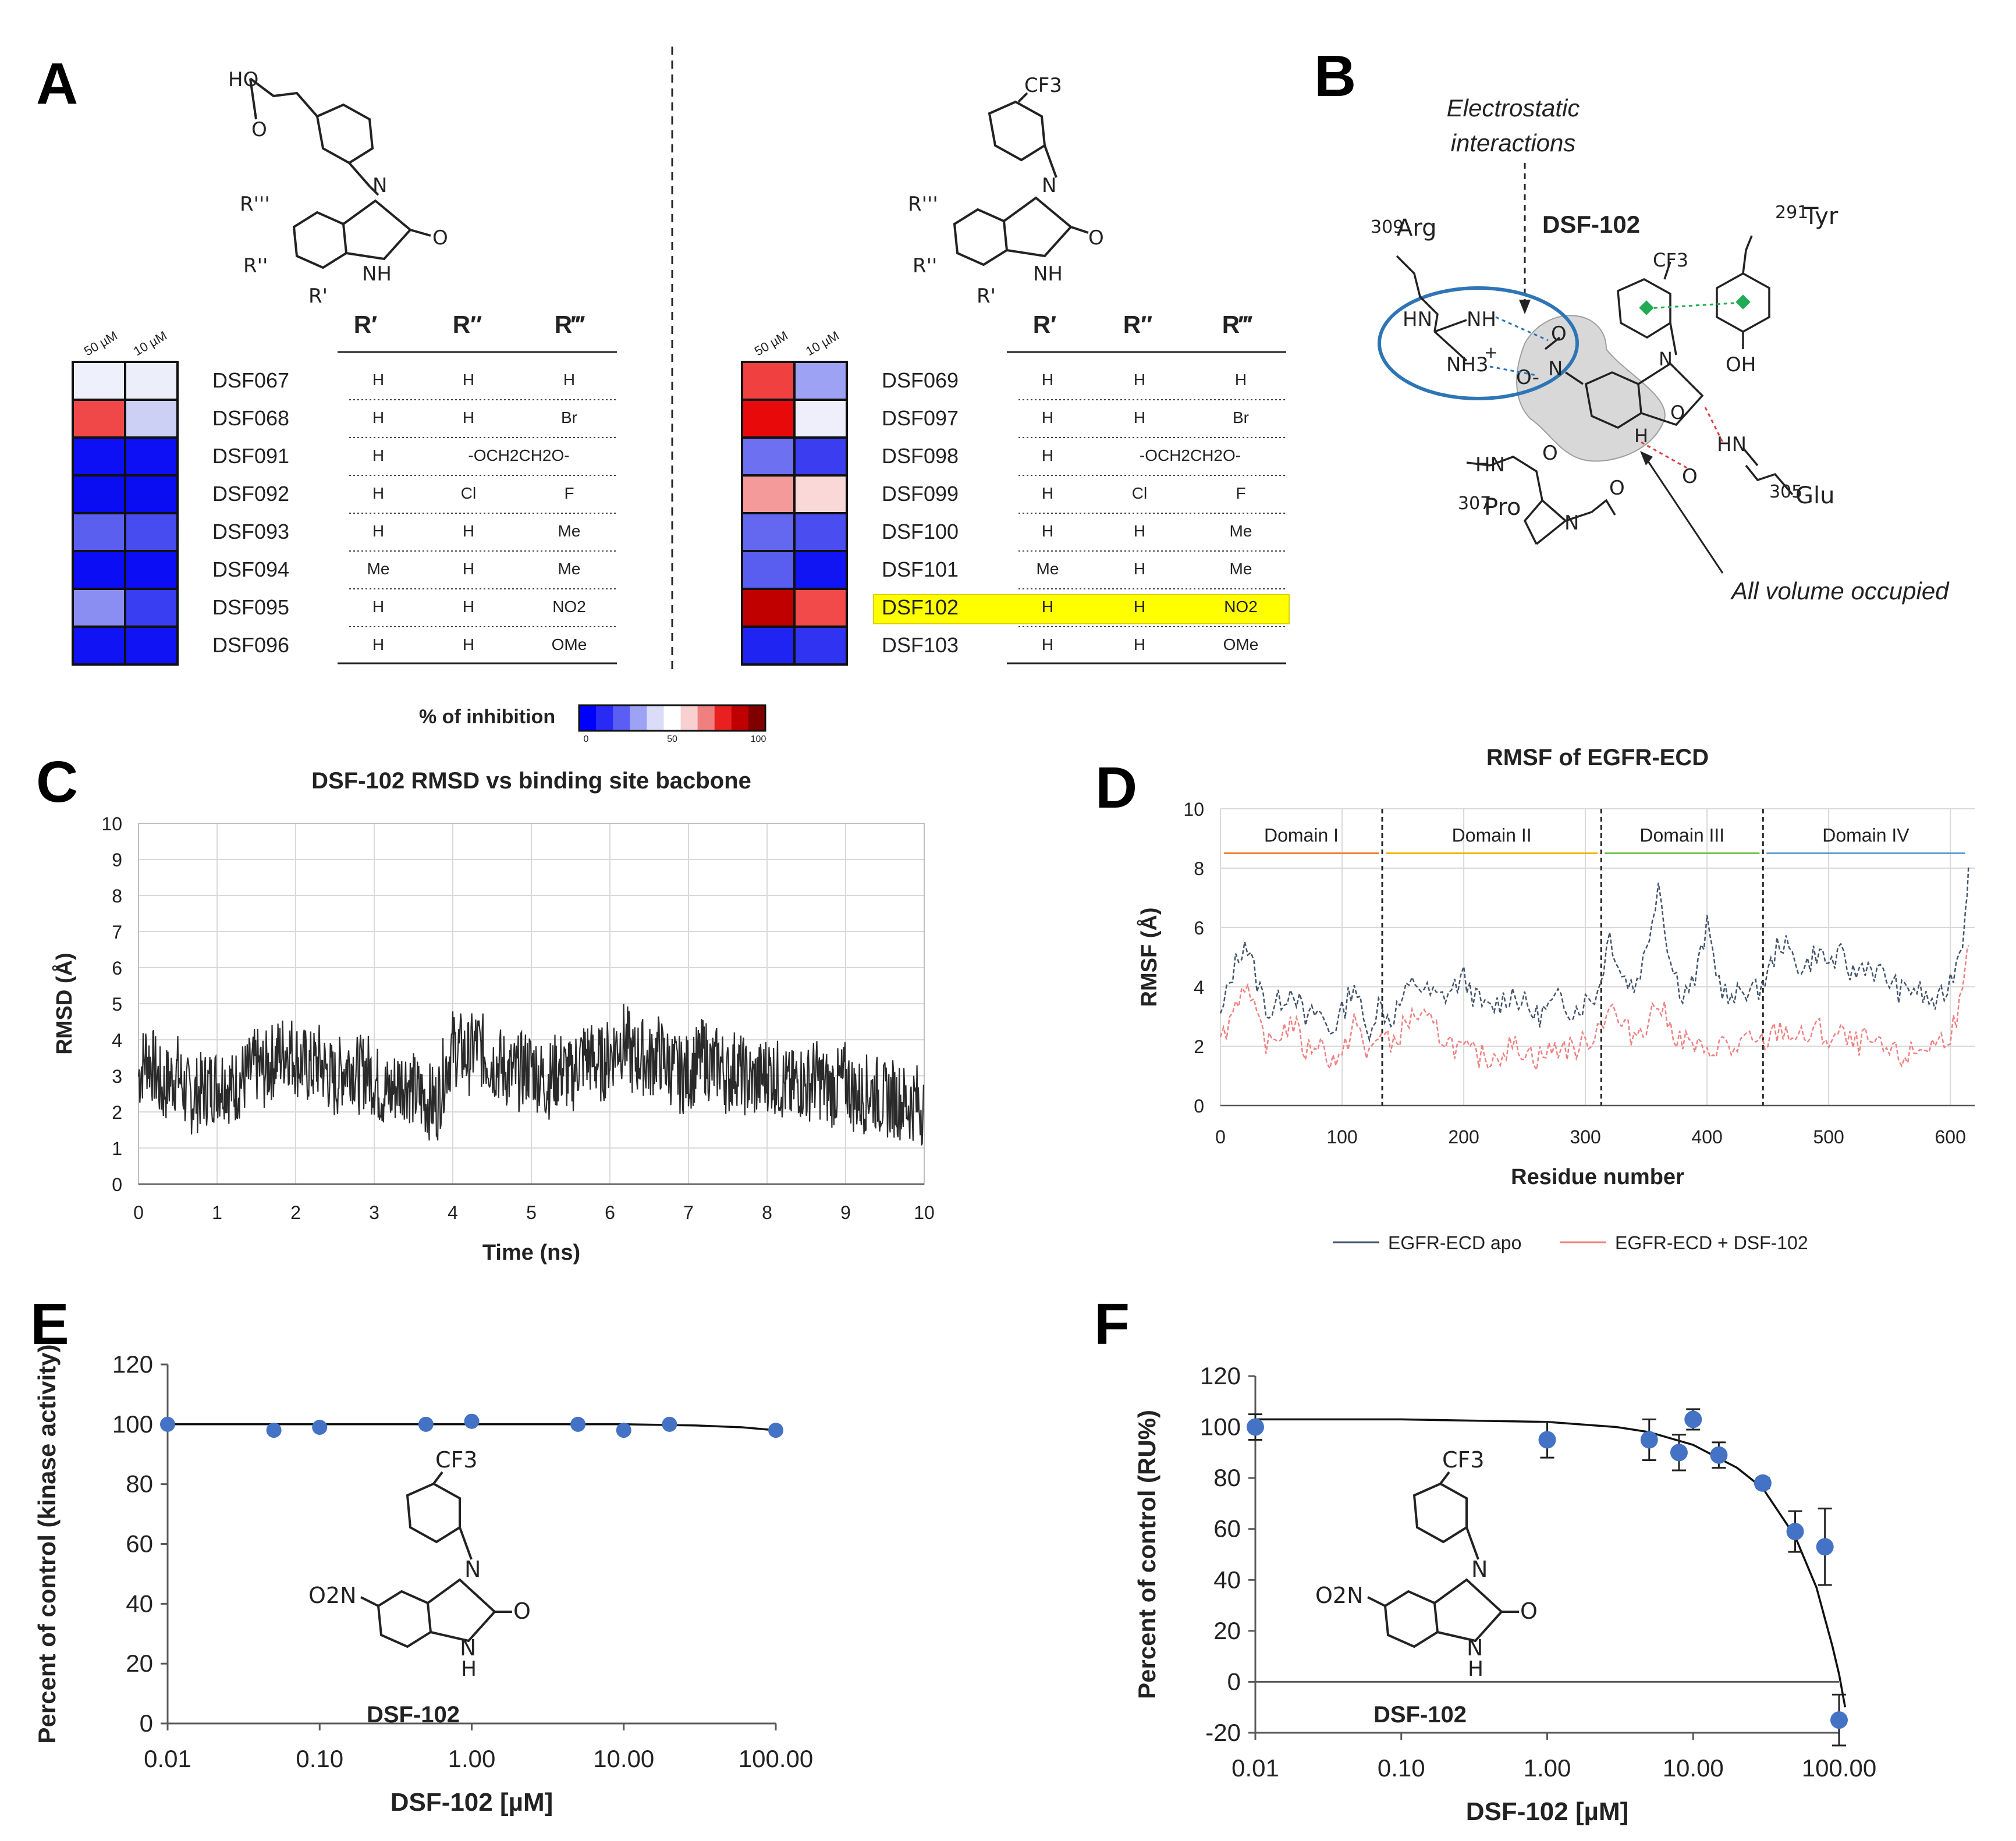 The width and height of the screenshot is (2016, 1841). Describe the element at coordinates (820, 419) in the screenshot. I see `heat-cell-10-dsf097` at that location.